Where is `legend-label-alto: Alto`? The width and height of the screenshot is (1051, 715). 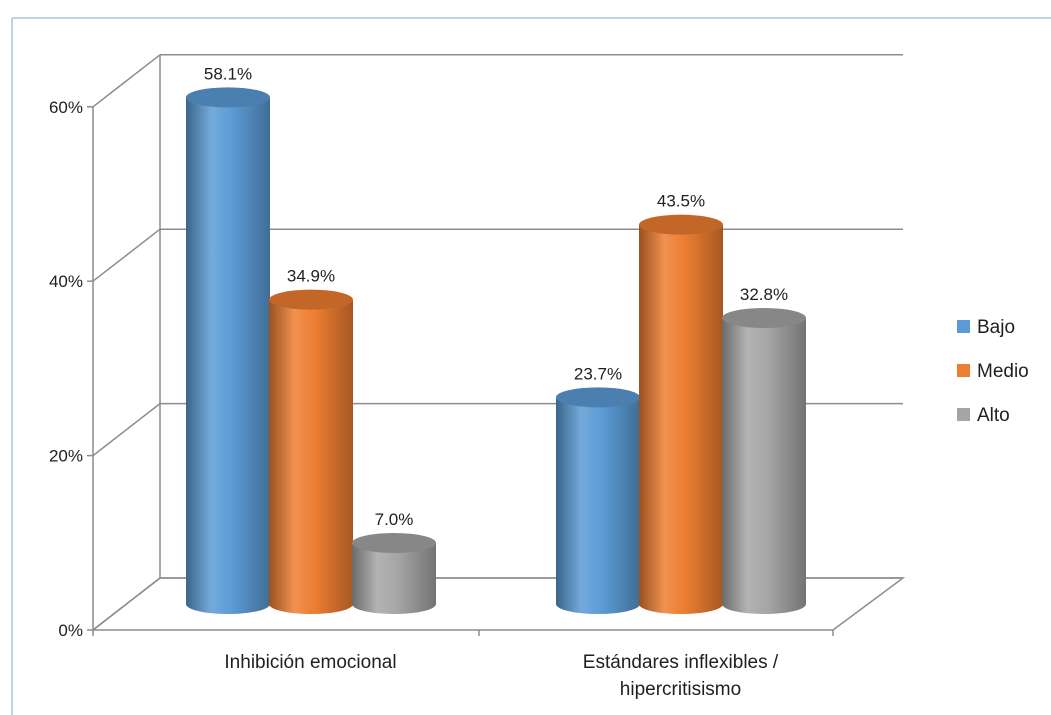 legend-label-alto: Alto is located at coordinates (993, 415).